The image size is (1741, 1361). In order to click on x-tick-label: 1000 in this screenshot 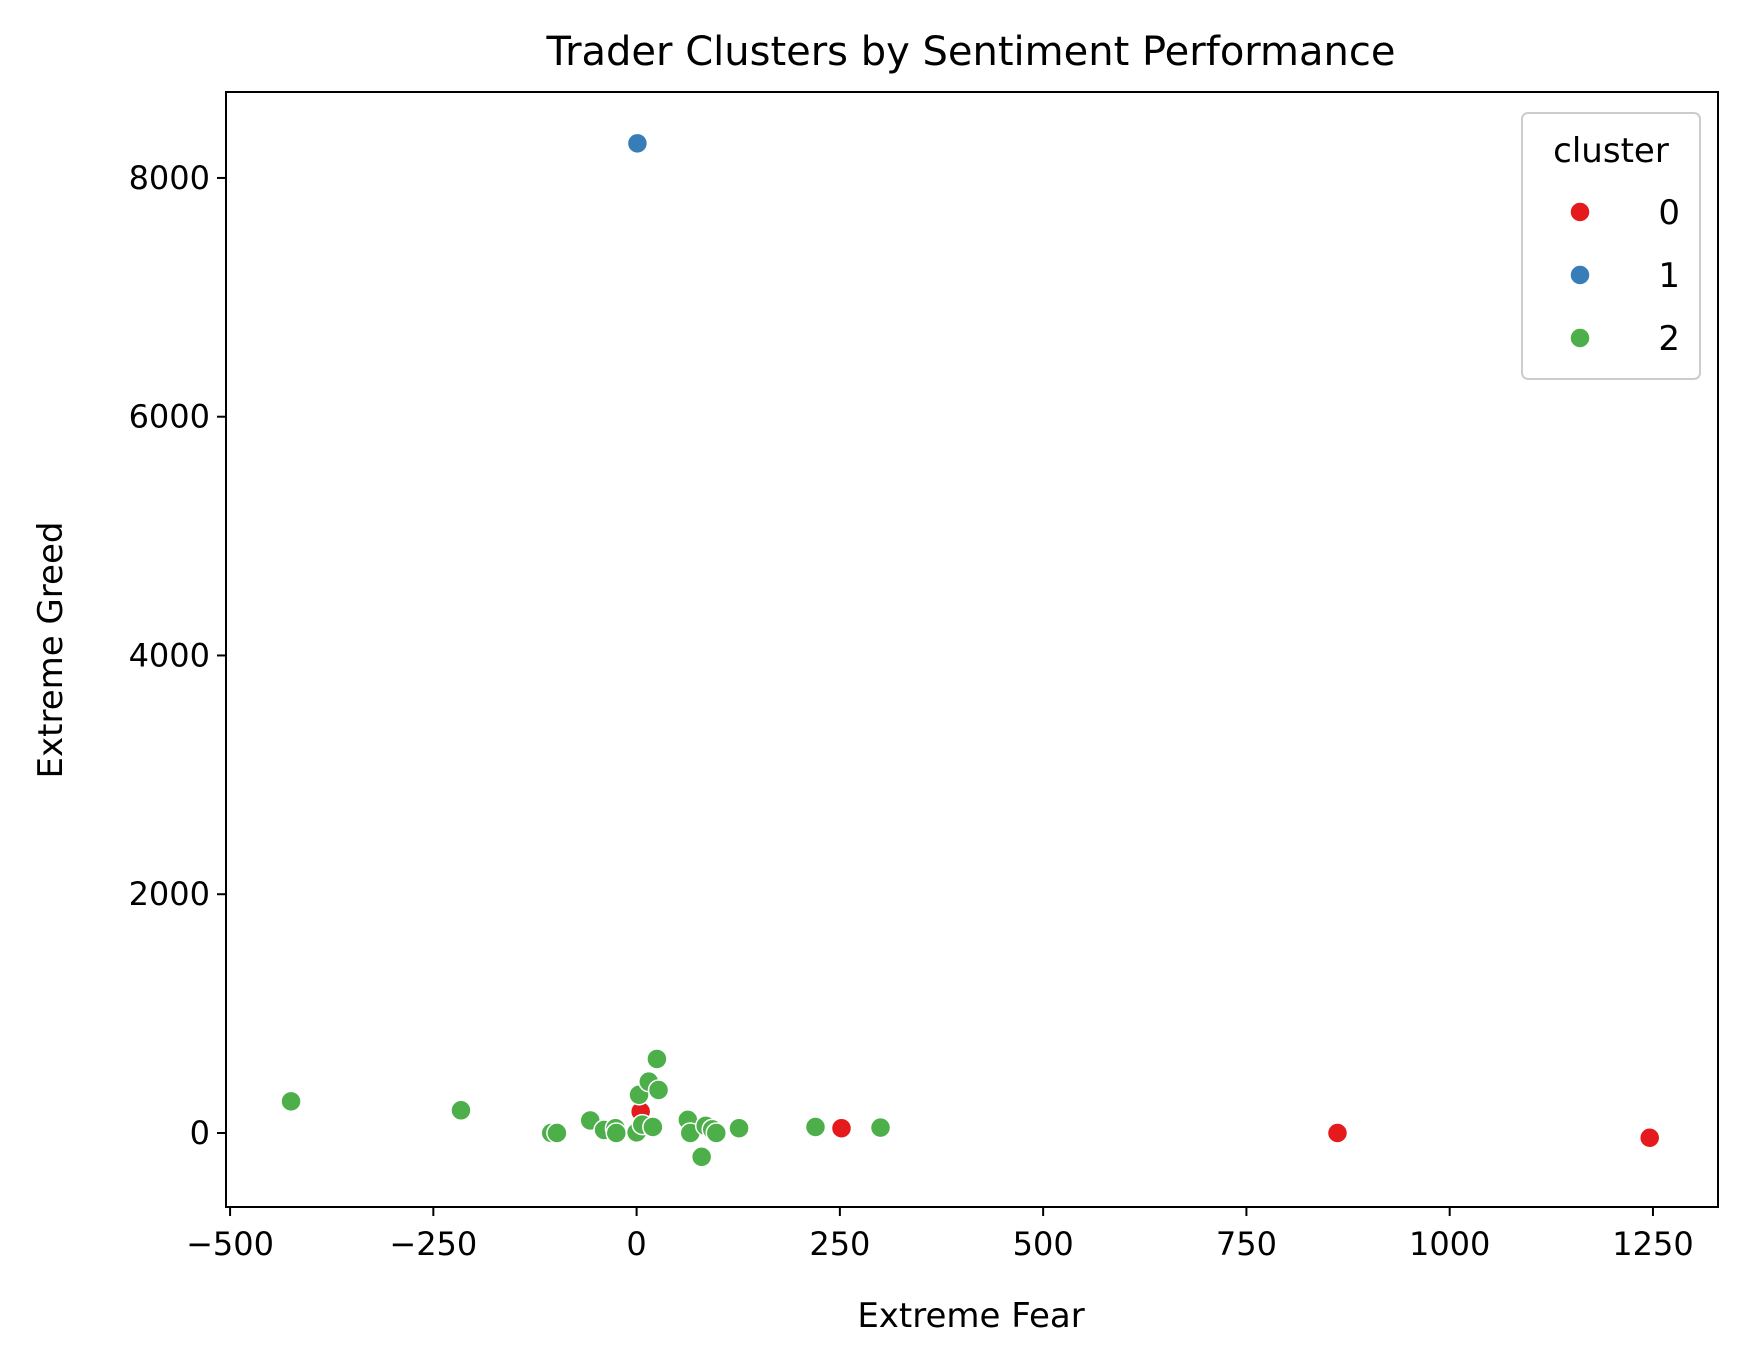, I will do `click(1449, 1244)`.